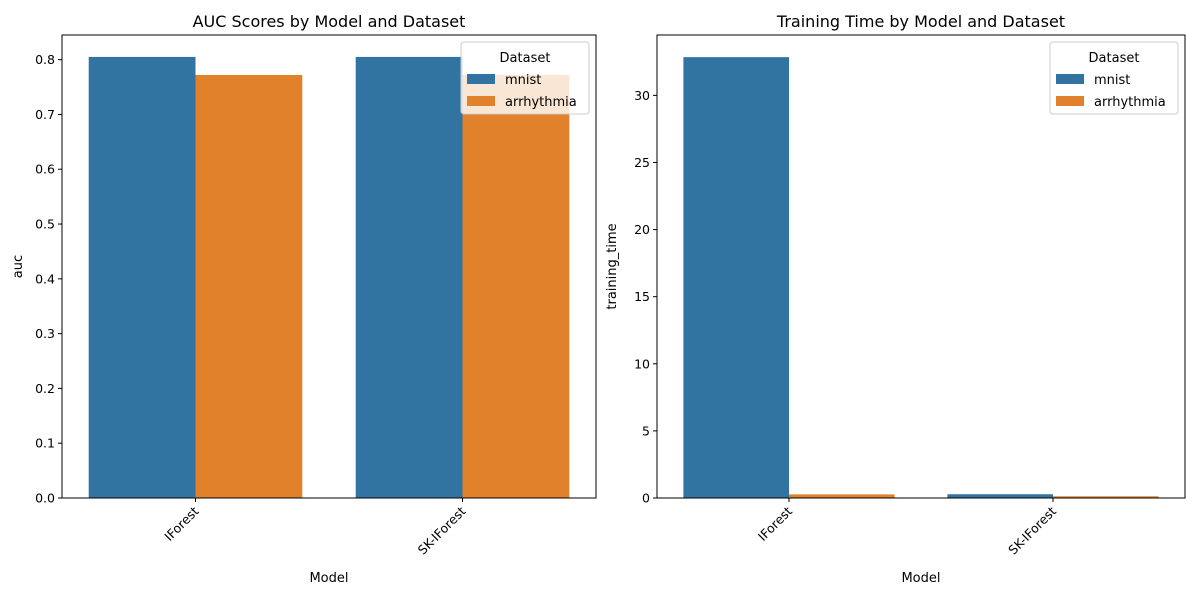 The image size is (1200, 600). Describe the element at coordinates (18, 266) in the screenshot. I see `y-axis-label: auc` at that location.